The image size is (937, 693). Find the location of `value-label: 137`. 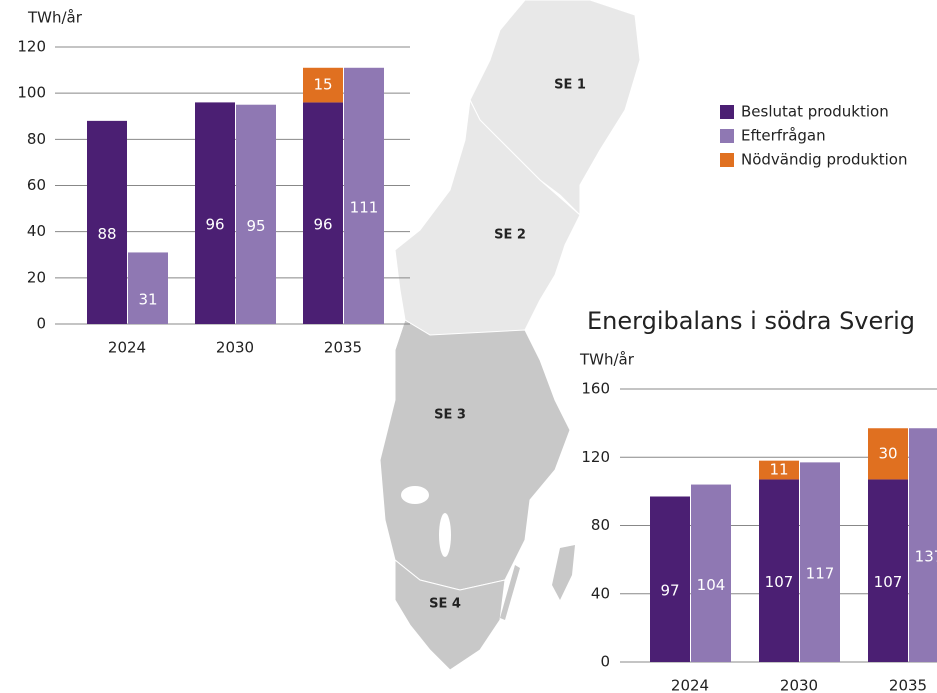

value-label: 137 is located at coordinates (926, 557).